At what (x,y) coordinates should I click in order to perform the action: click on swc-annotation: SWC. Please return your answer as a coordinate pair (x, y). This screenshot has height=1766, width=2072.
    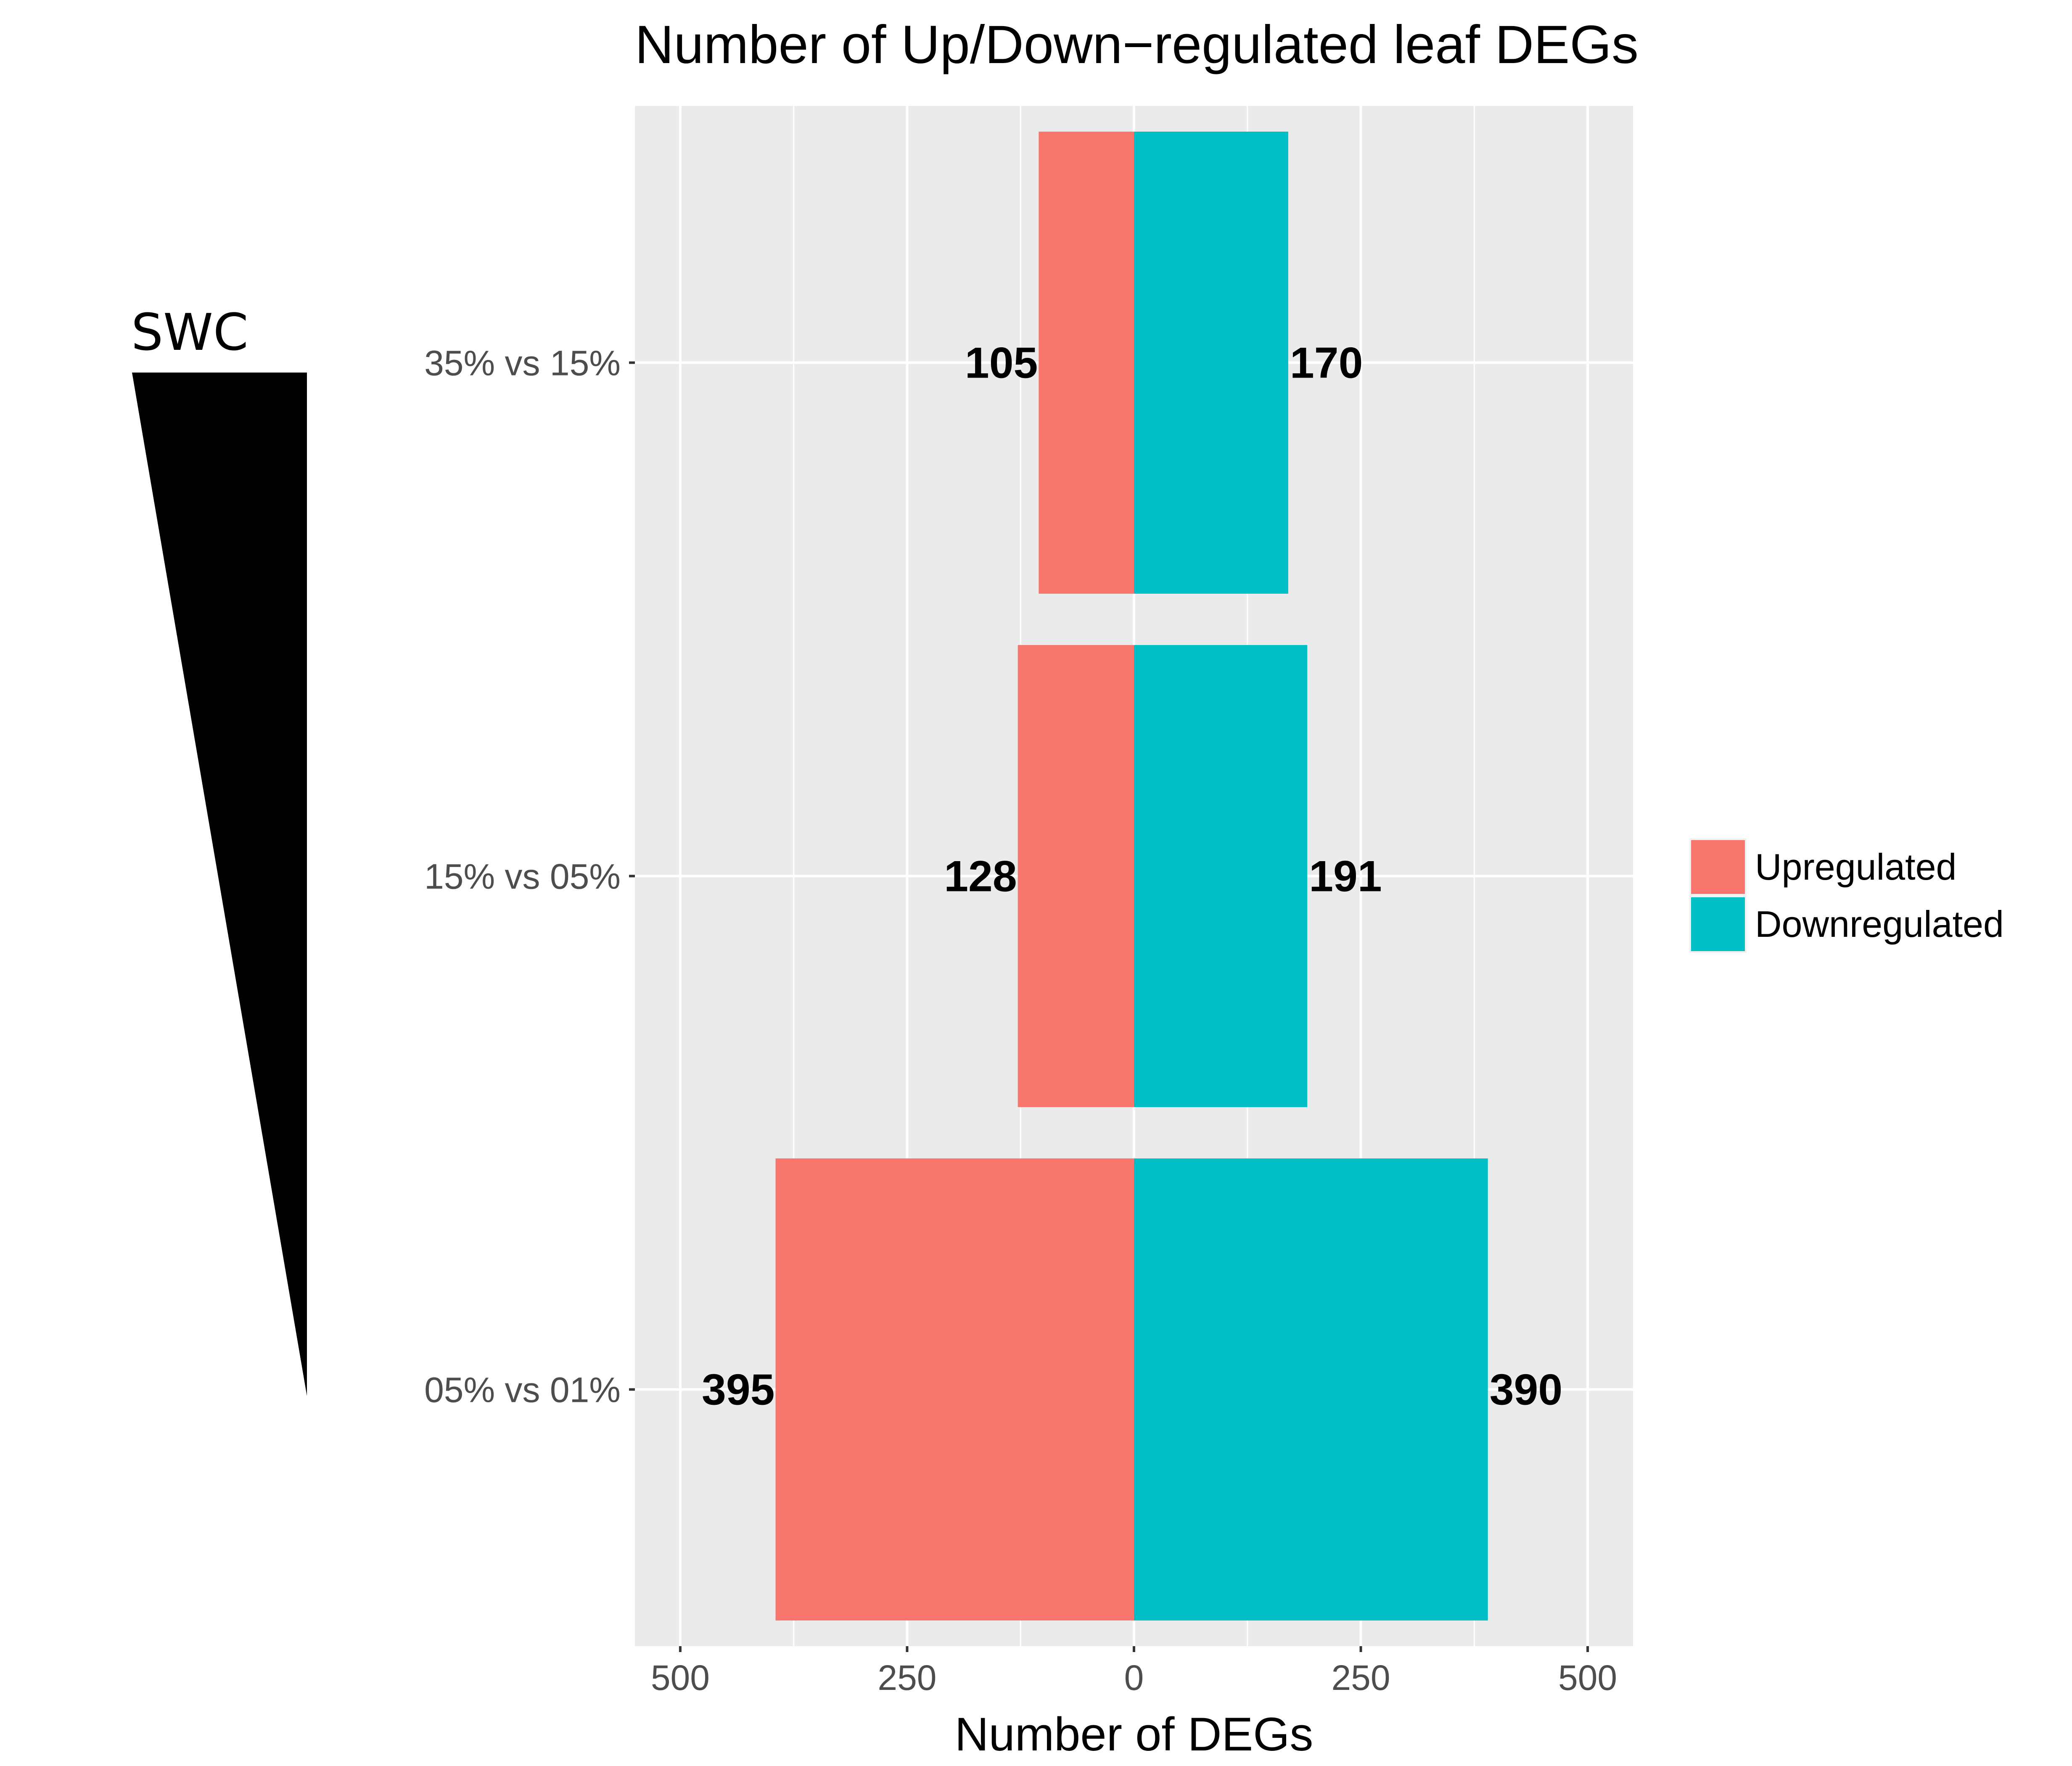
    Looking at the image, I should click on (219, 850).